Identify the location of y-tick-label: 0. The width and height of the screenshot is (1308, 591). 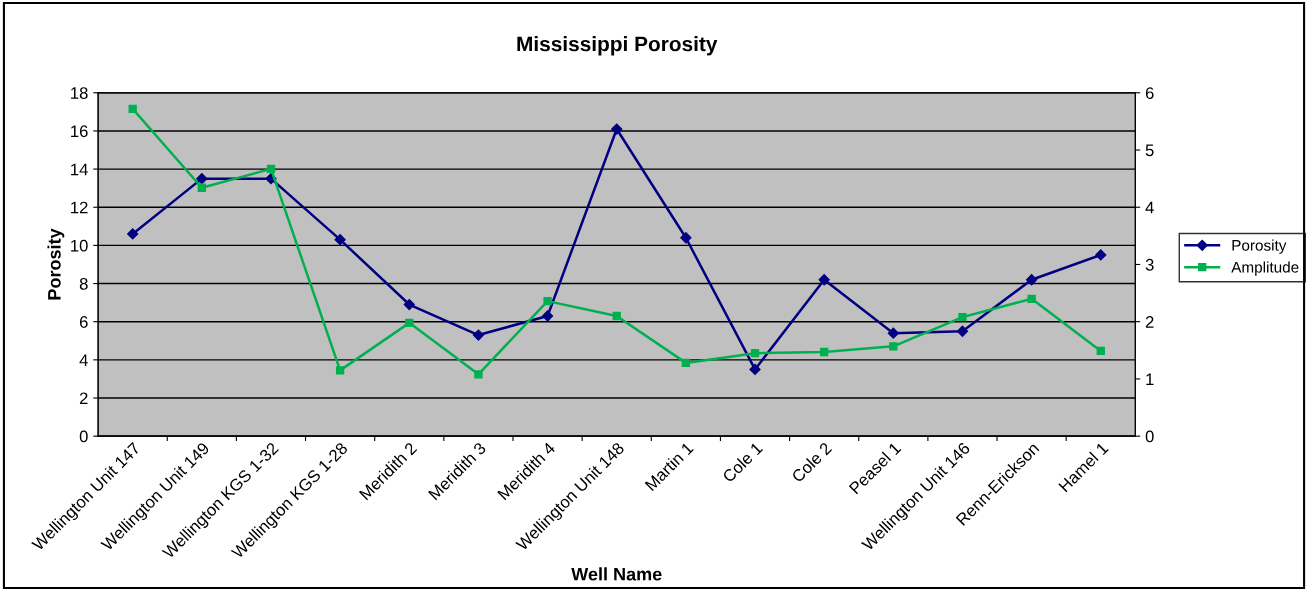
(83, 436).